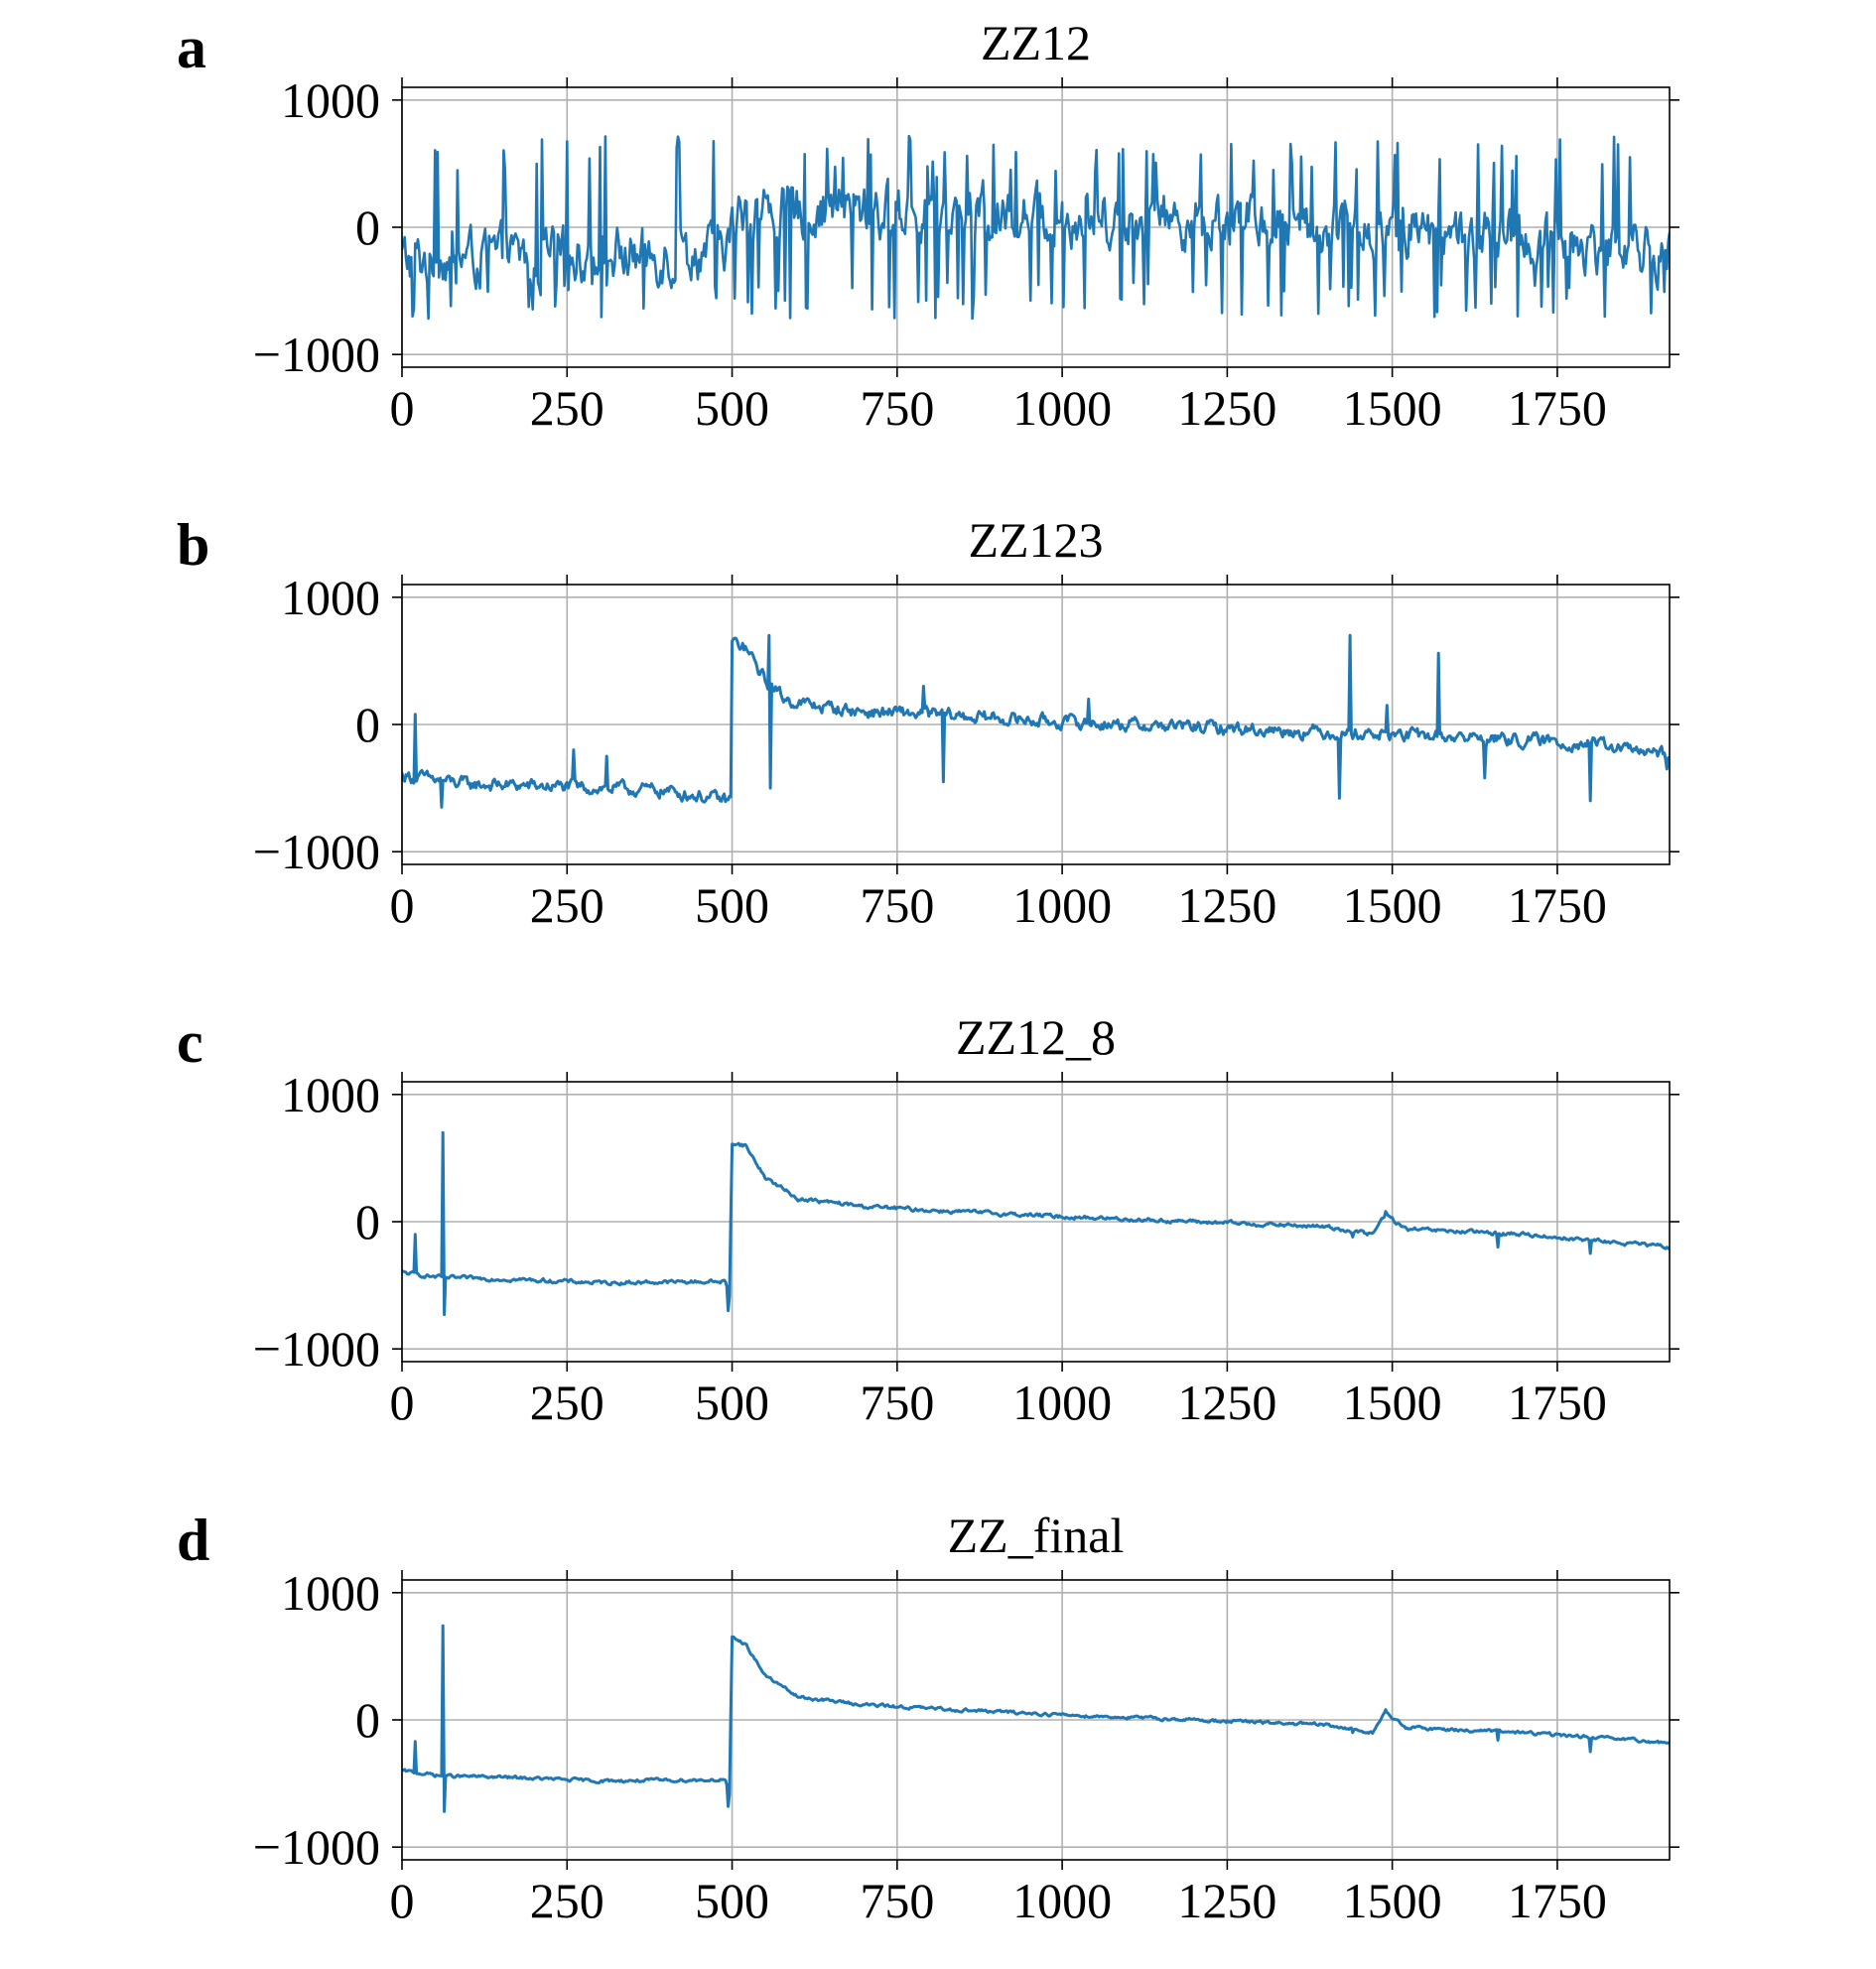 The image size is (1876, 1969). What do you see at coordinates (193, 1541) in the screenshot?
I see `panel-letter: d` at bounding box center [193, 1541].